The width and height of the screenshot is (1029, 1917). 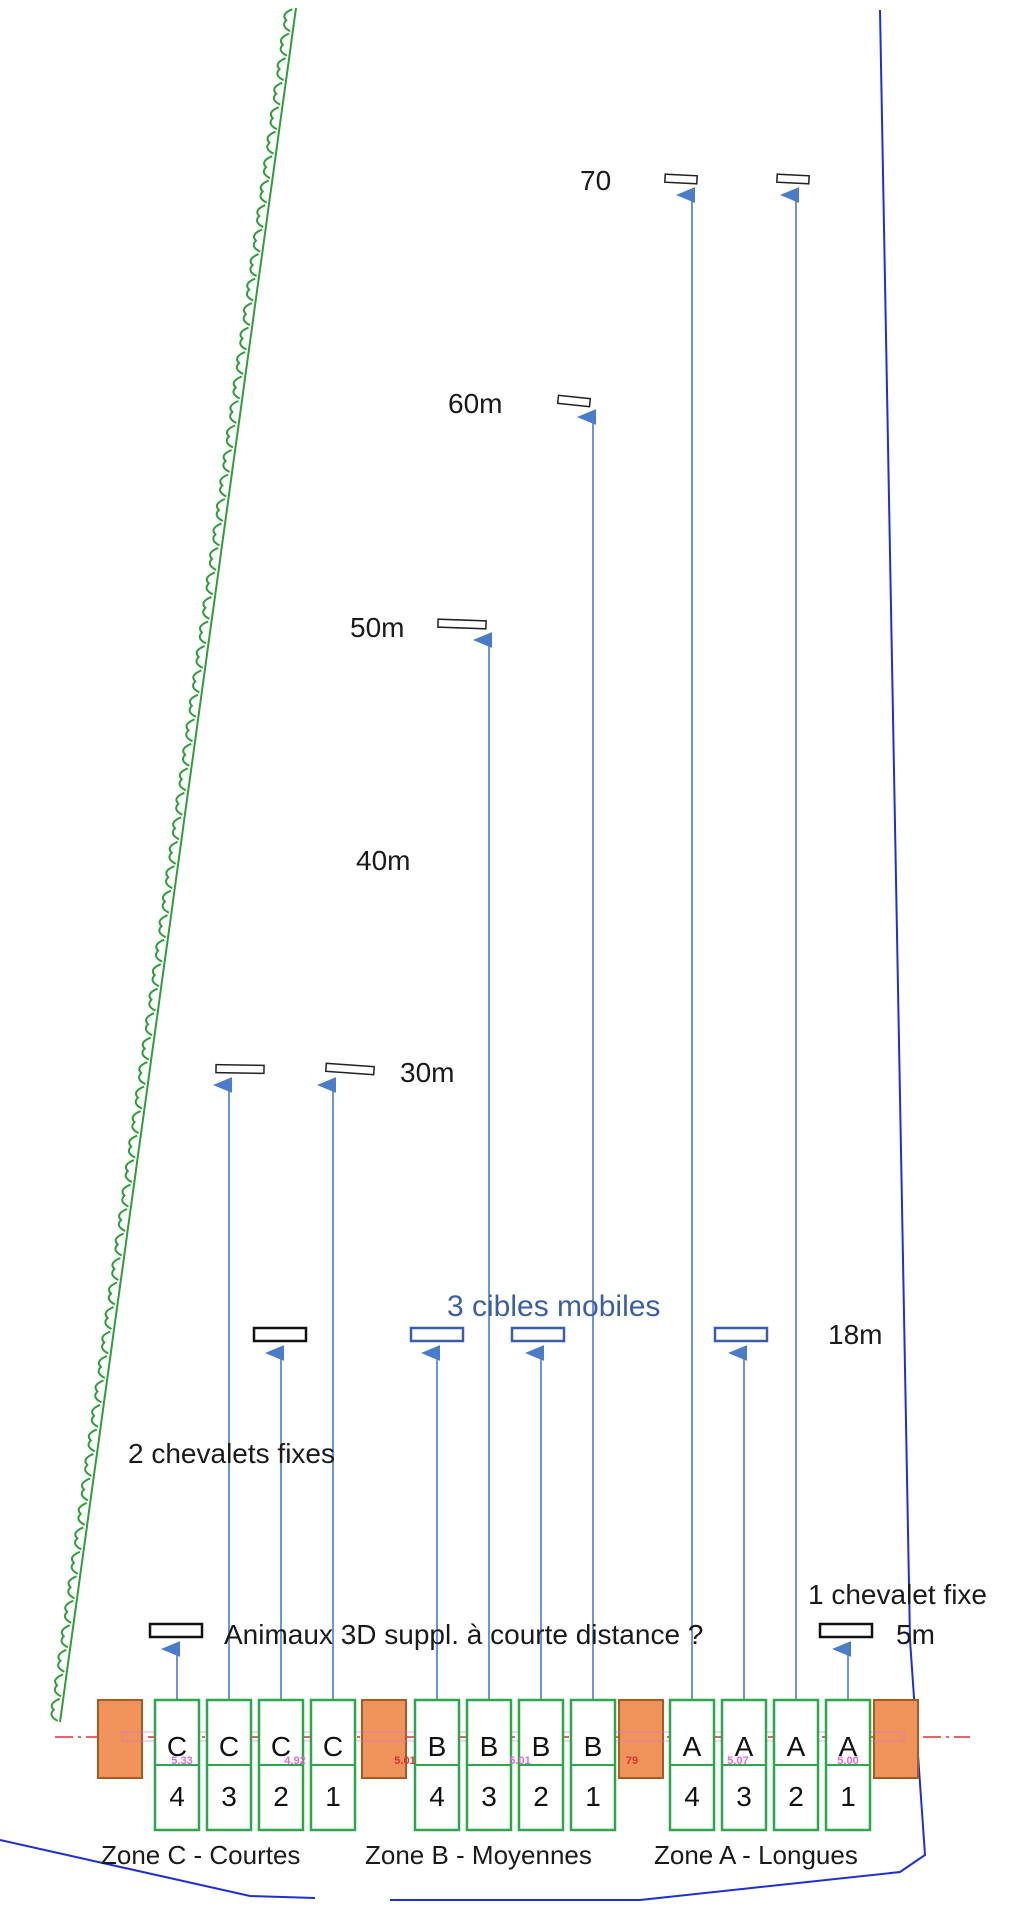 What do you see at coordinates (737, 1761) in the screenshot?
I see `dimension-label: 5.07` at bounding box center [737, 1761].